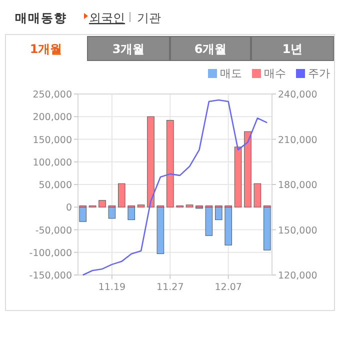 The image size is (349, 344). I want to click on text: 1년, so click(292, 49).